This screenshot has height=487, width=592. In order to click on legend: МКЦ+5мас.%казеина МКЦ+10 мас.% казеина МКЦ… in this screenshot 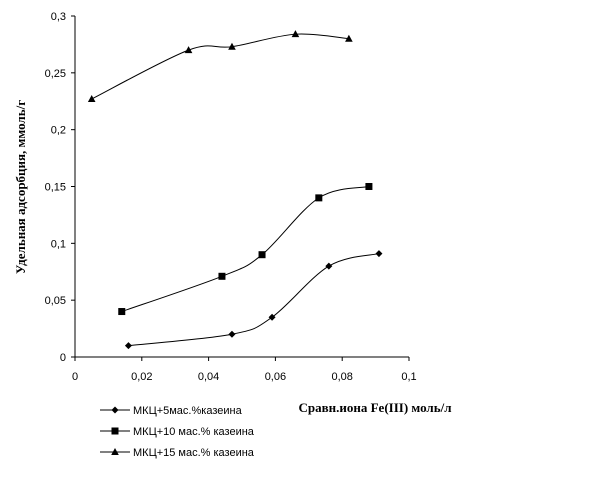, I will do `click(177, 432)`.